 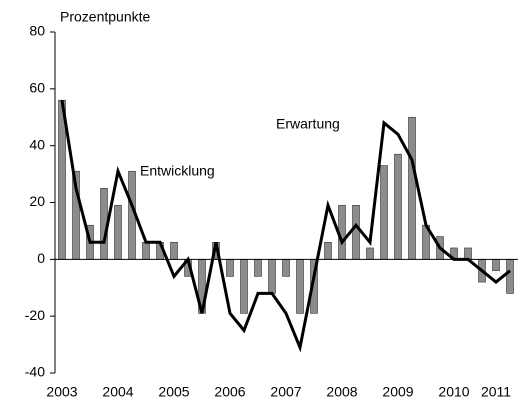 I want to click on x-tick-label: 2004, so click(x=117, y=392).